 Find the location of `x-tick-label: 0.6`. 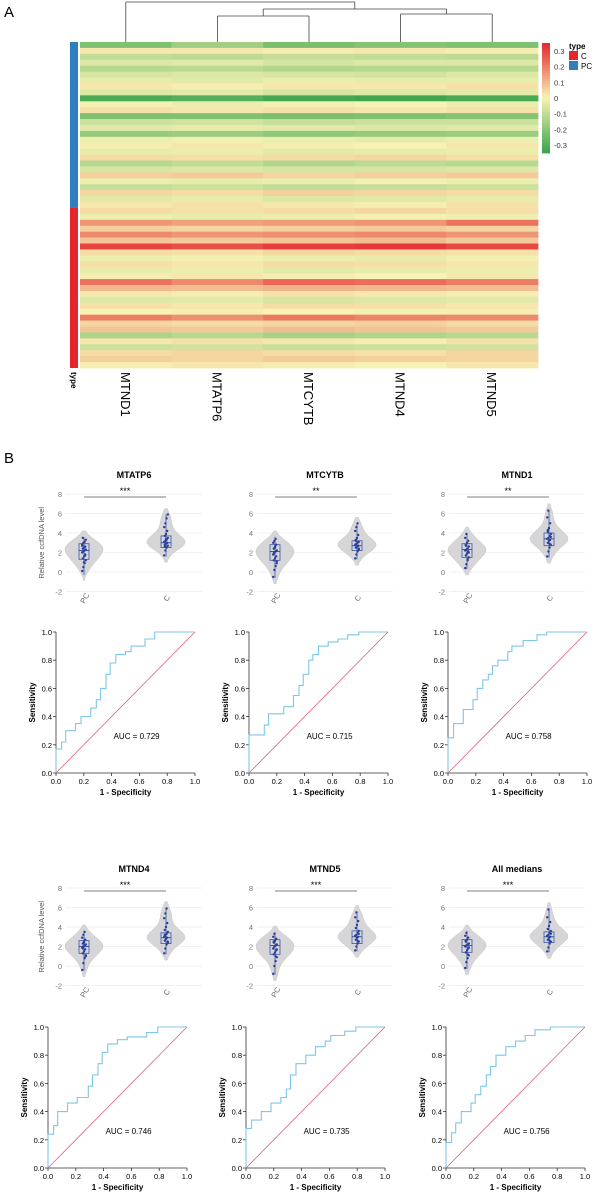

x-tick-label: 0.6 is located at coordinates (139, 781).